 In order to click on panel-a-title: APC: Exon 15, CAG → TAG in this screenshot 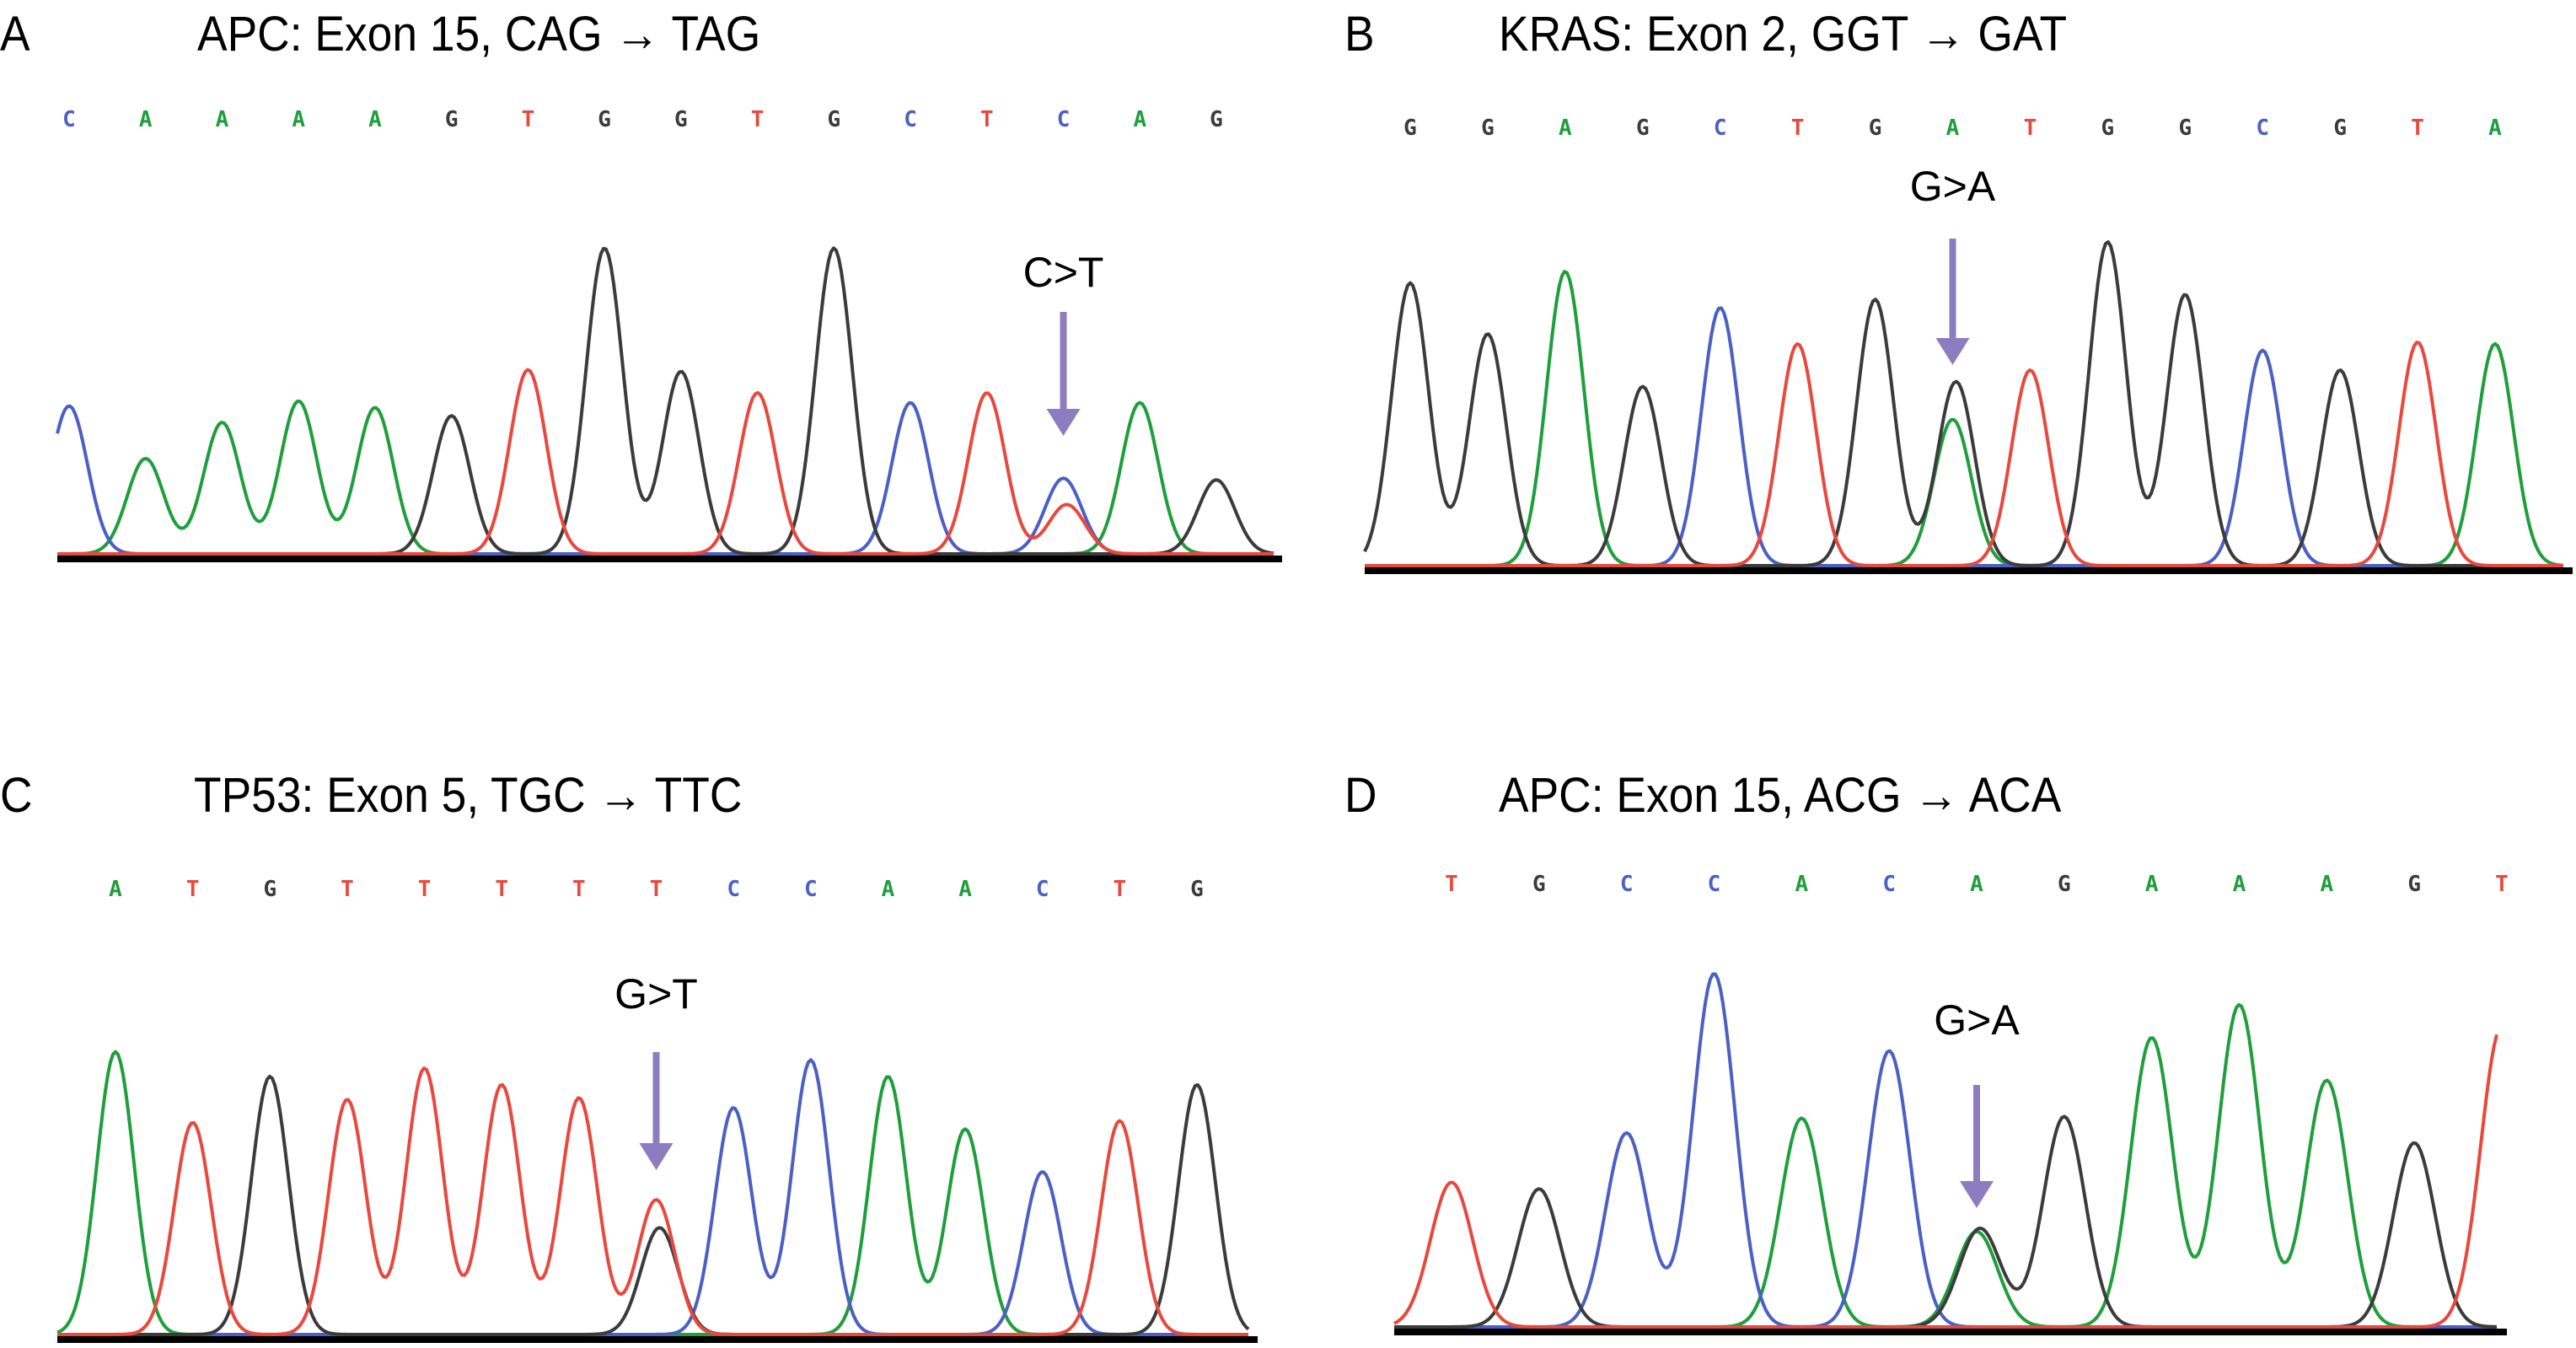, I will do `click(479, 35)`.